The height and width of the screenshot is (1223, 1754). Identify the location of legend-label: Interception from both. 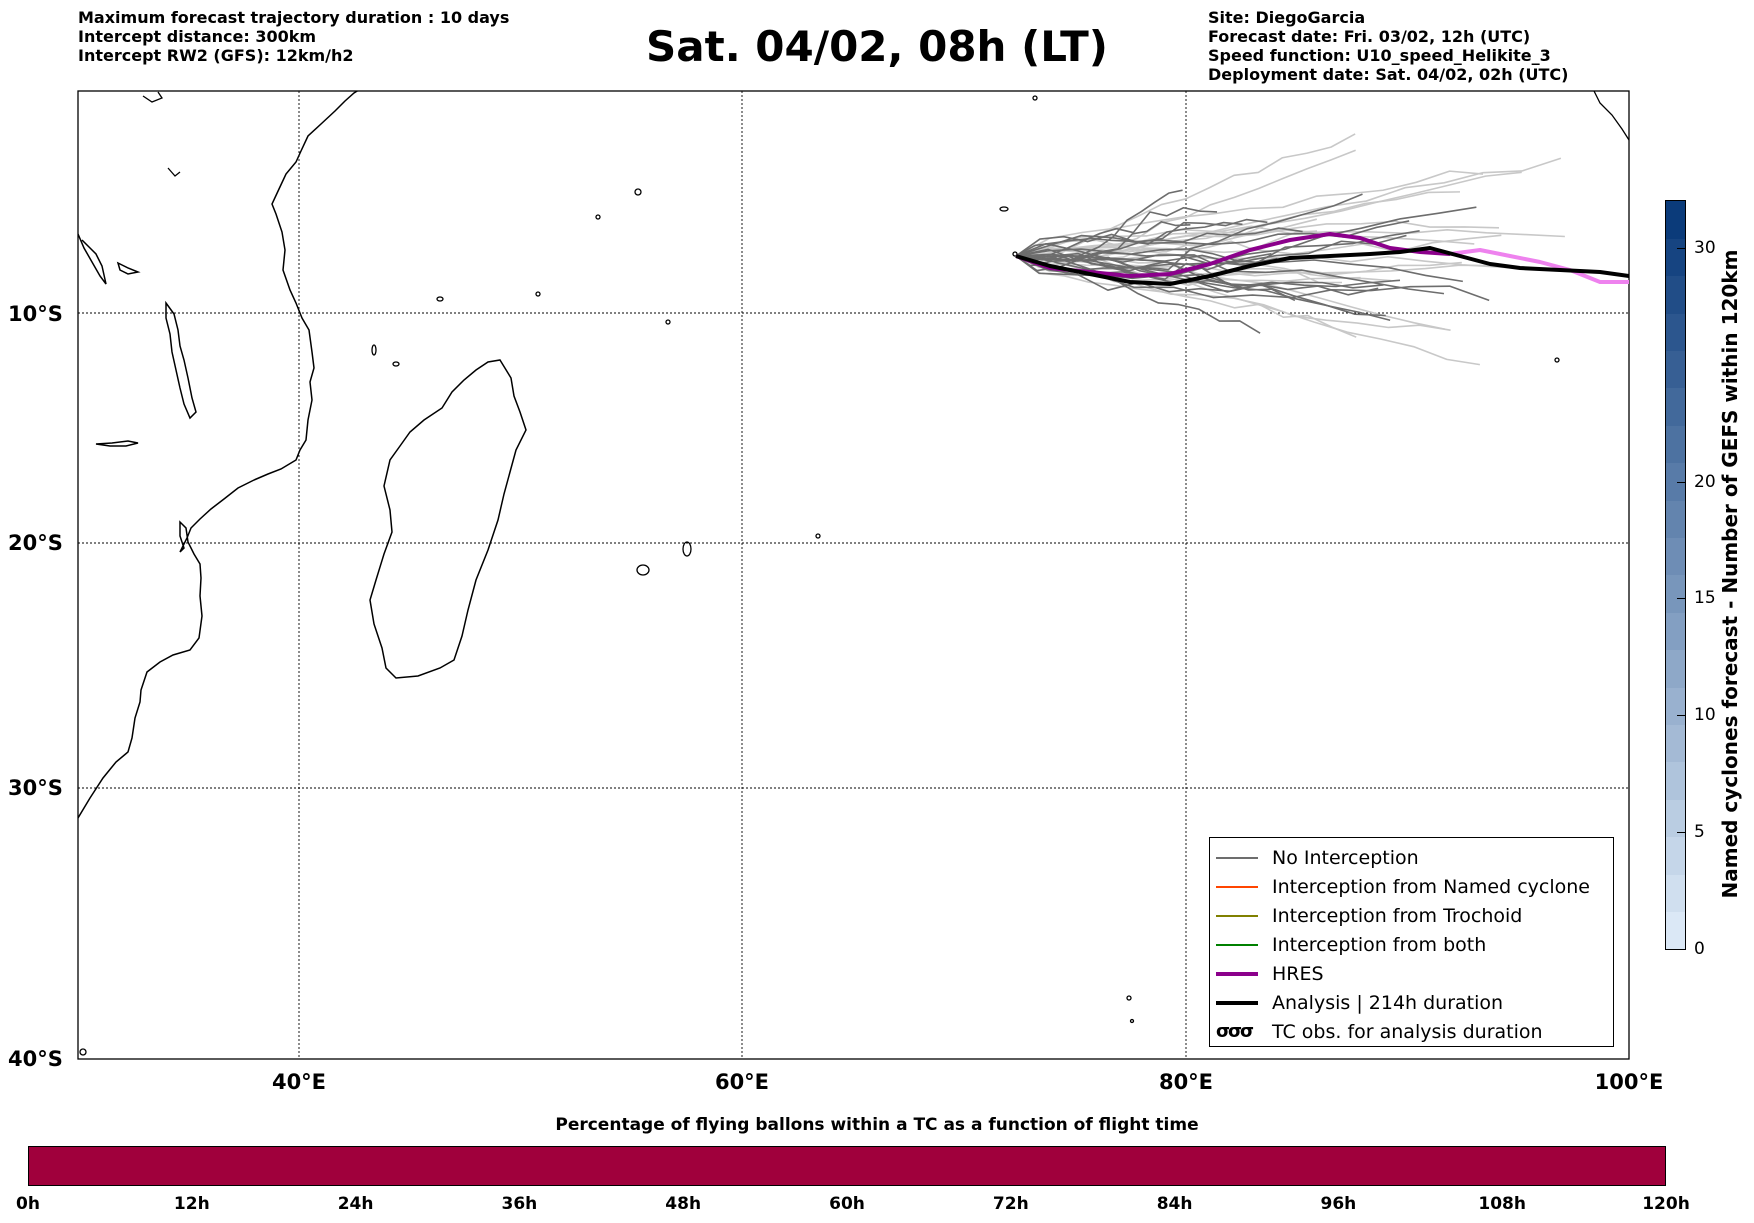
(1379, 945).